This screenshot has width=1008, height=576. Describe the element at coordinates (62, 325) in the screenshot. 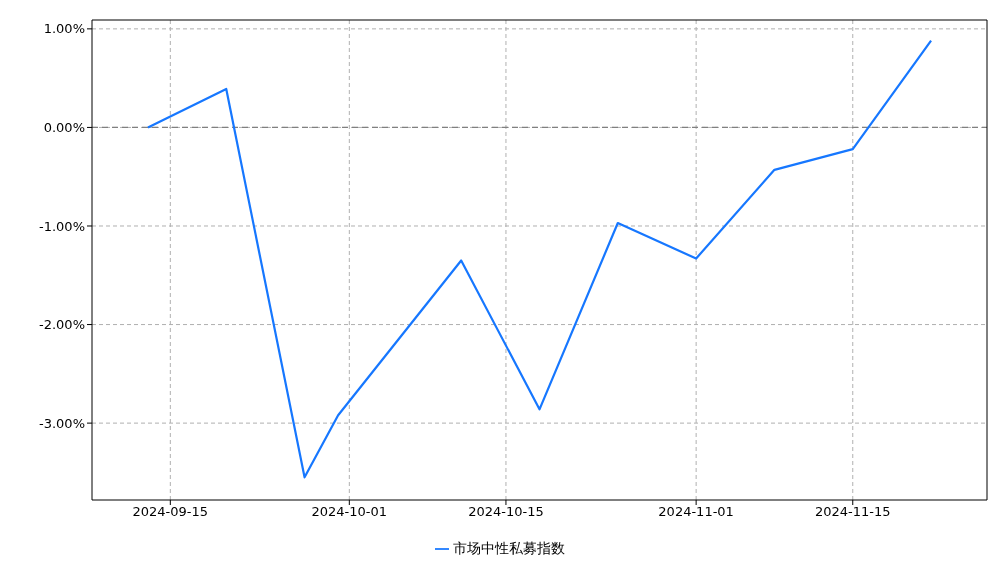

I see `y-tick-label: -2.00%` at that location.